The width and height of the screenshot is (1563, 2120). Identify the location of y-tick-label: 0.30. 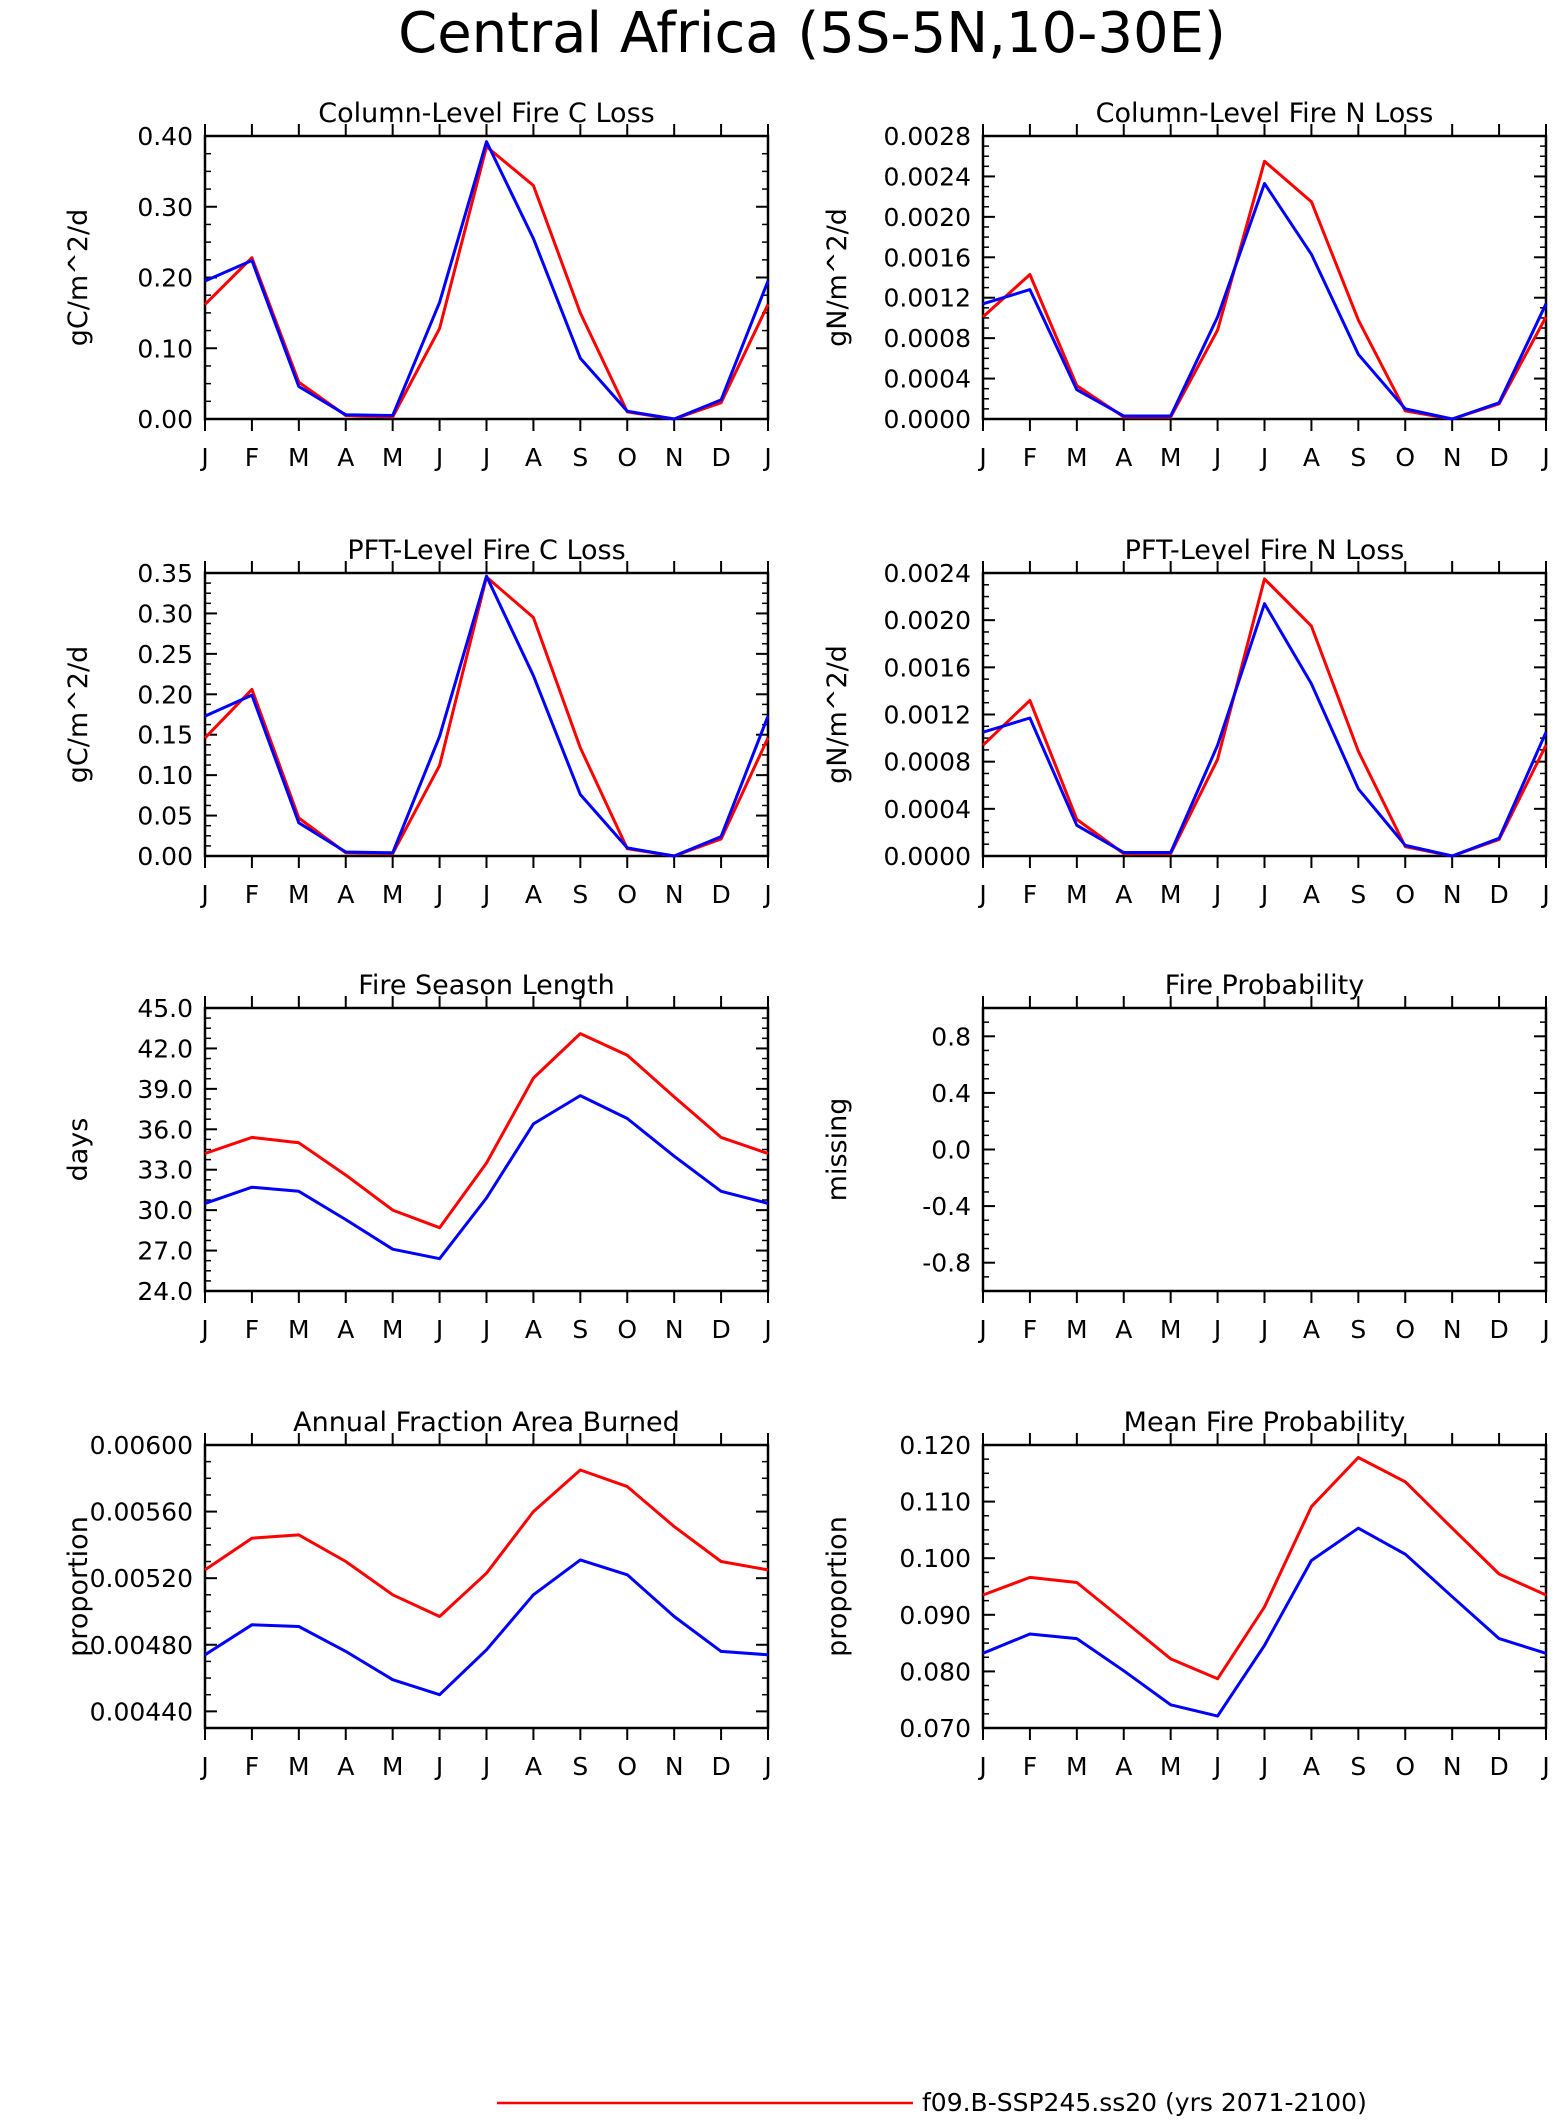
(165, 207).